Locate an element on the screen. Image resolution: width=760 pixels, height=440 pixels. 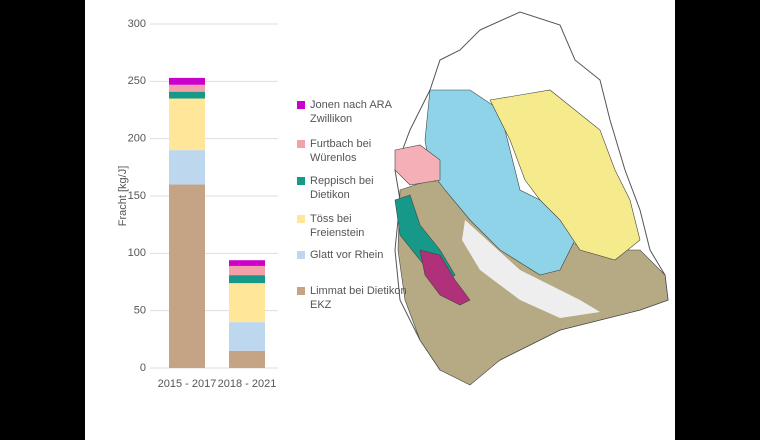
y-tick-label: 250 is located at coordinates (137, 81).